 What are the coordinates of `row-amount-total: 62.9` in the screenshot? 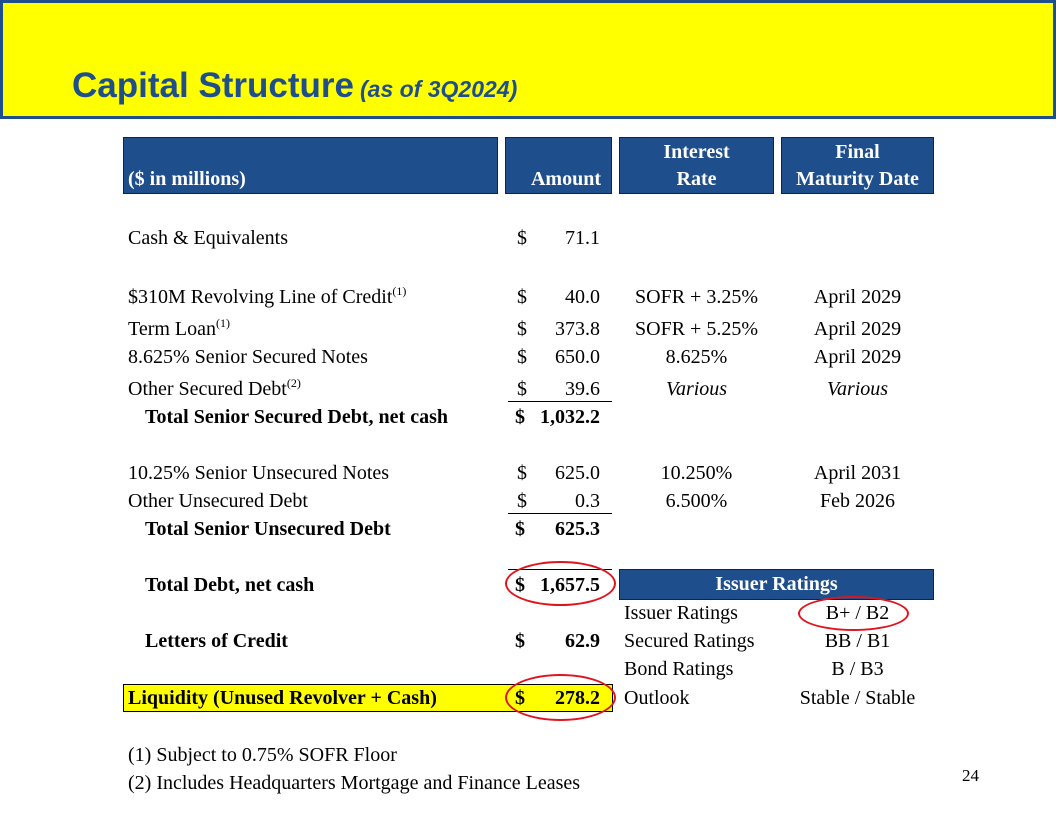 It's located at (582, 641).